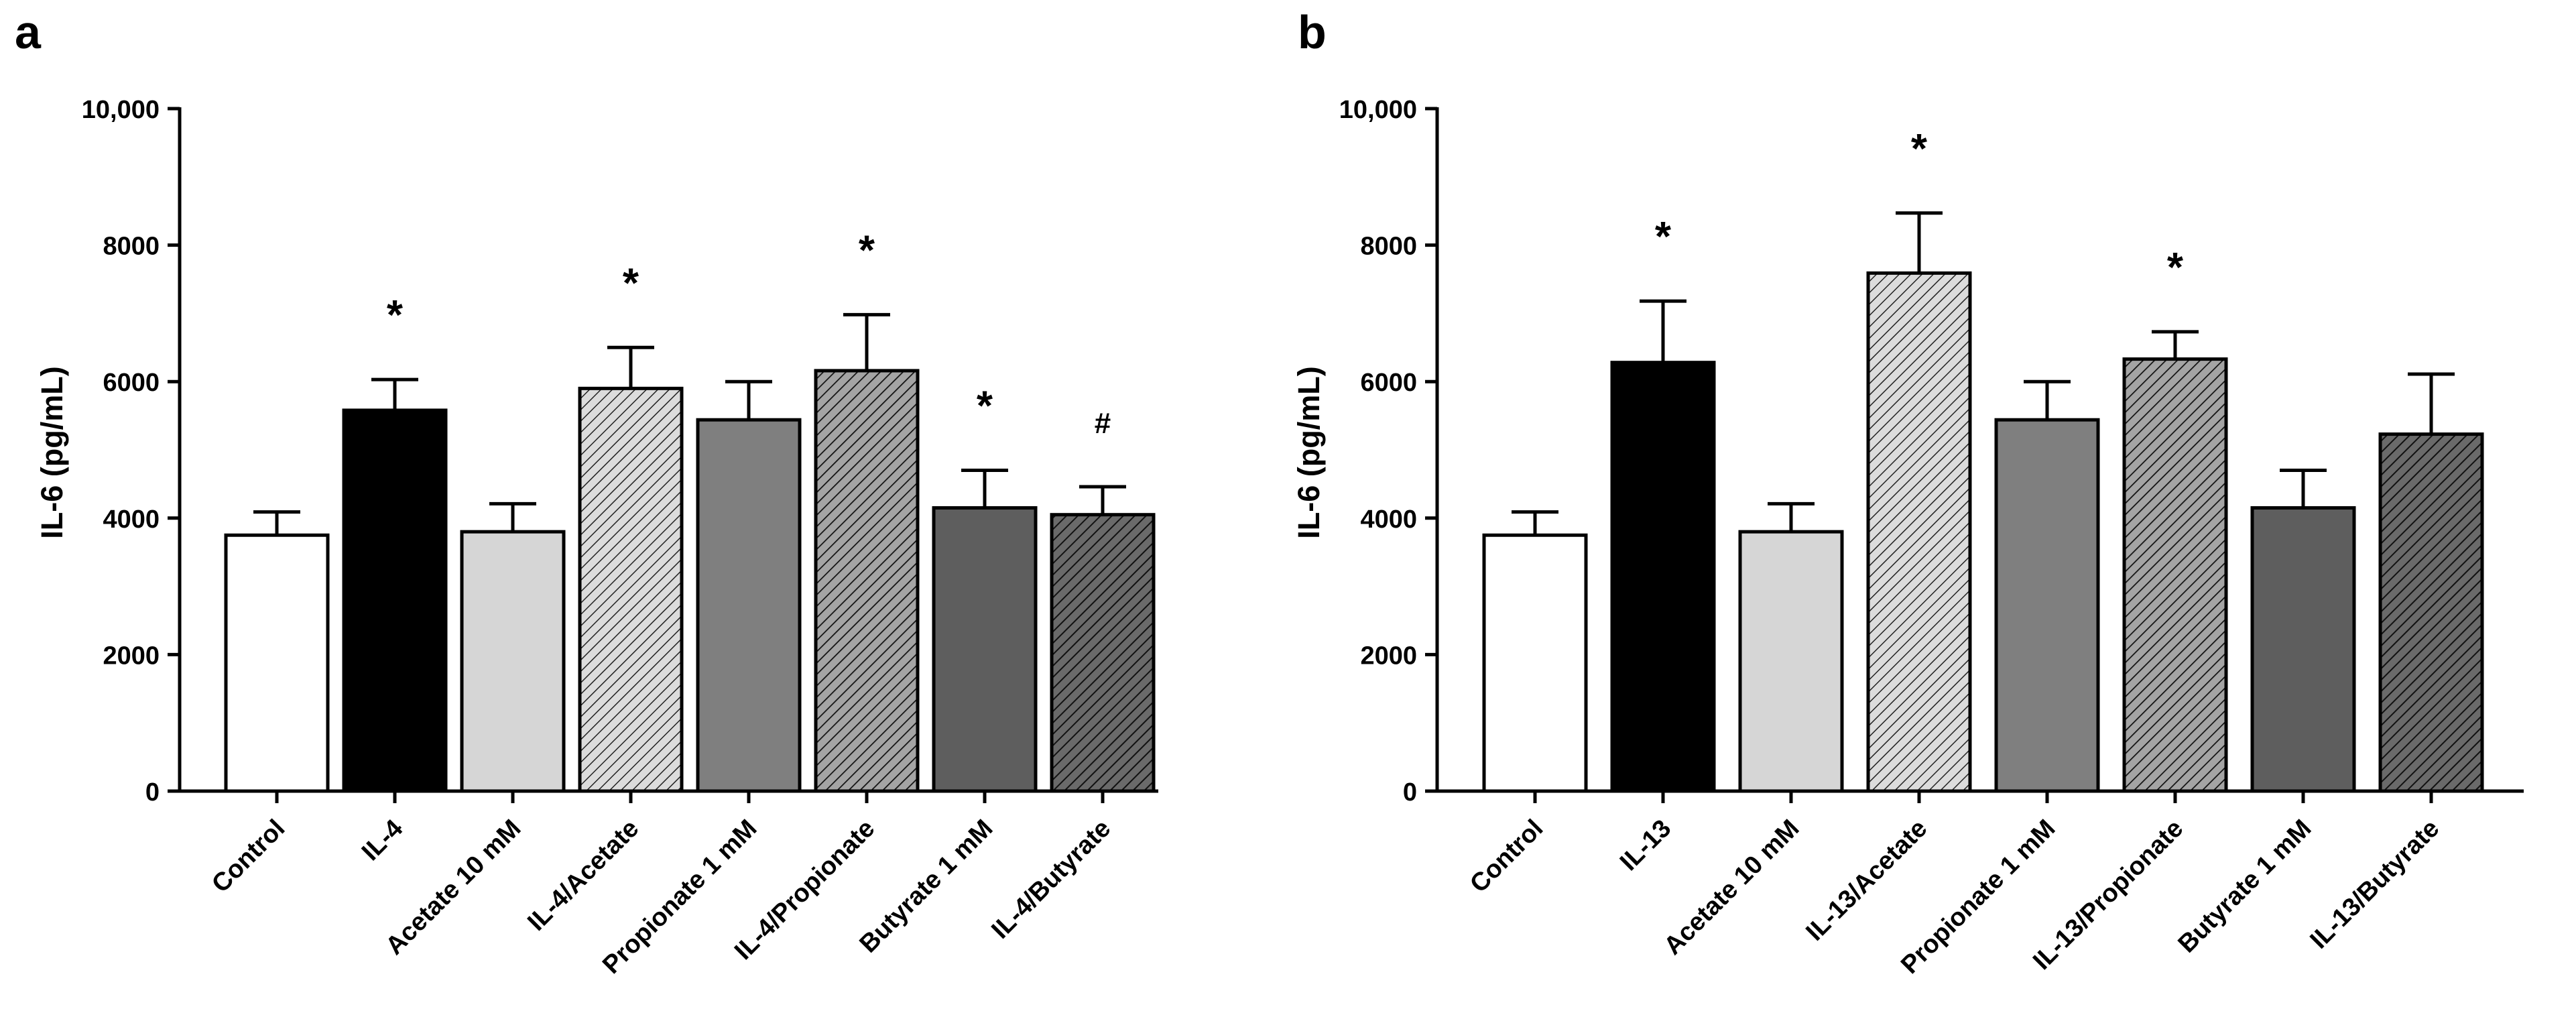 Image resolution: width=2576 pixels, height=1011 pixels. Describe the element at coordinates (1051, 880) in the screenshot. I see `x-tick-label: IL-4/Butyrate` at that location.